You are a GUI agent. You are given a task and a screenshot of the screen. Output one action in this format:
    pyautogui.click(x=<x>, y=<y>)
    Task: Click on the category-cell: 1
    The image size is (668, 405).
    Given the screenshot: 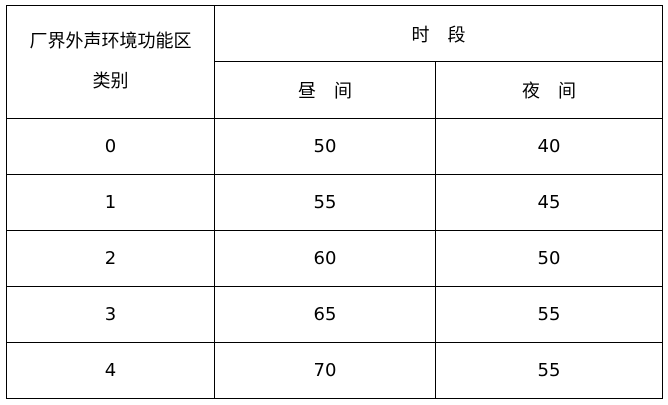 What is the action you would take?
    pyautogui.click(x=110, y=202)
    